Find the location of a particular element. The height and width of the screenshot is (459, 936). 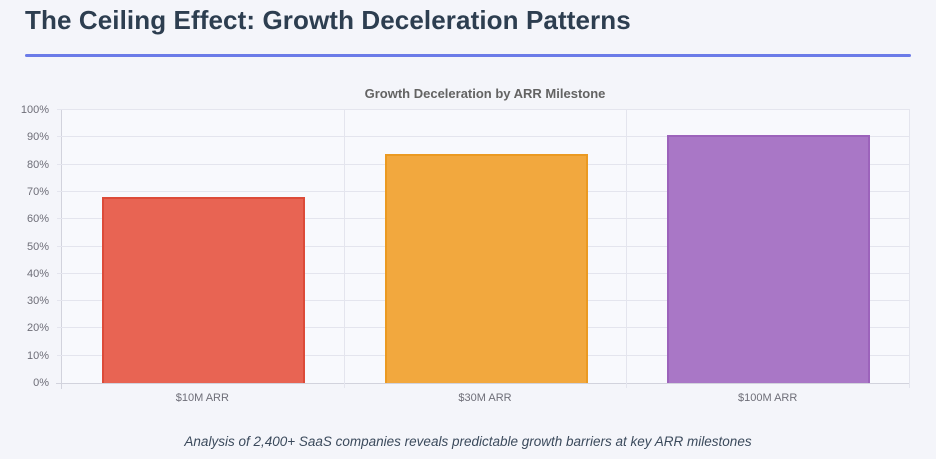

y-tick-label-100: 100% is located at coordinates (34, 110).